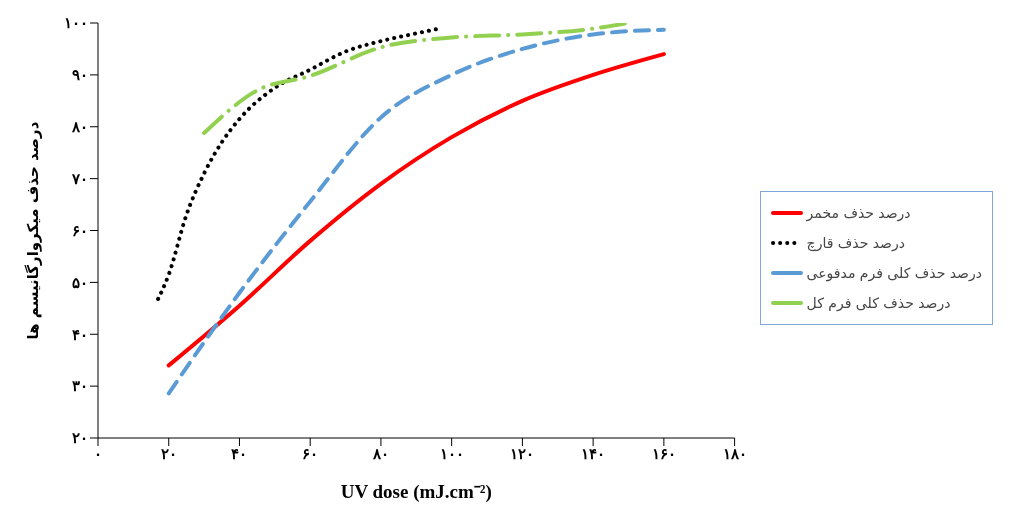  Describe the element at coordinates (76, 23) in the screenshot. I see `y-tick-label: ۱۰۰` at that location.